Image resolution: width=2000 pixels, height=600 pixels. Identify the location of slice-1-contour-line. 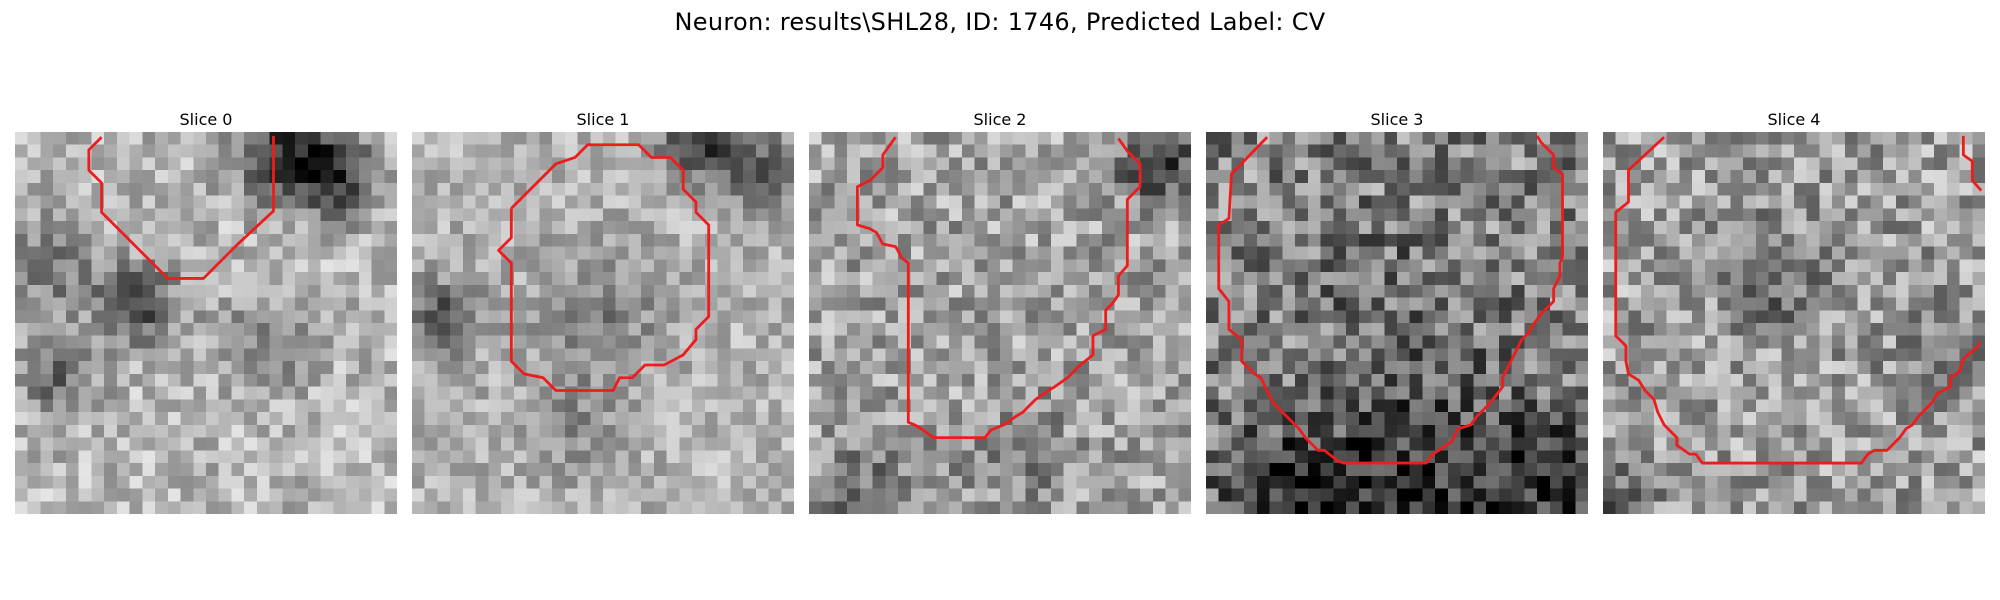
(604, 267).